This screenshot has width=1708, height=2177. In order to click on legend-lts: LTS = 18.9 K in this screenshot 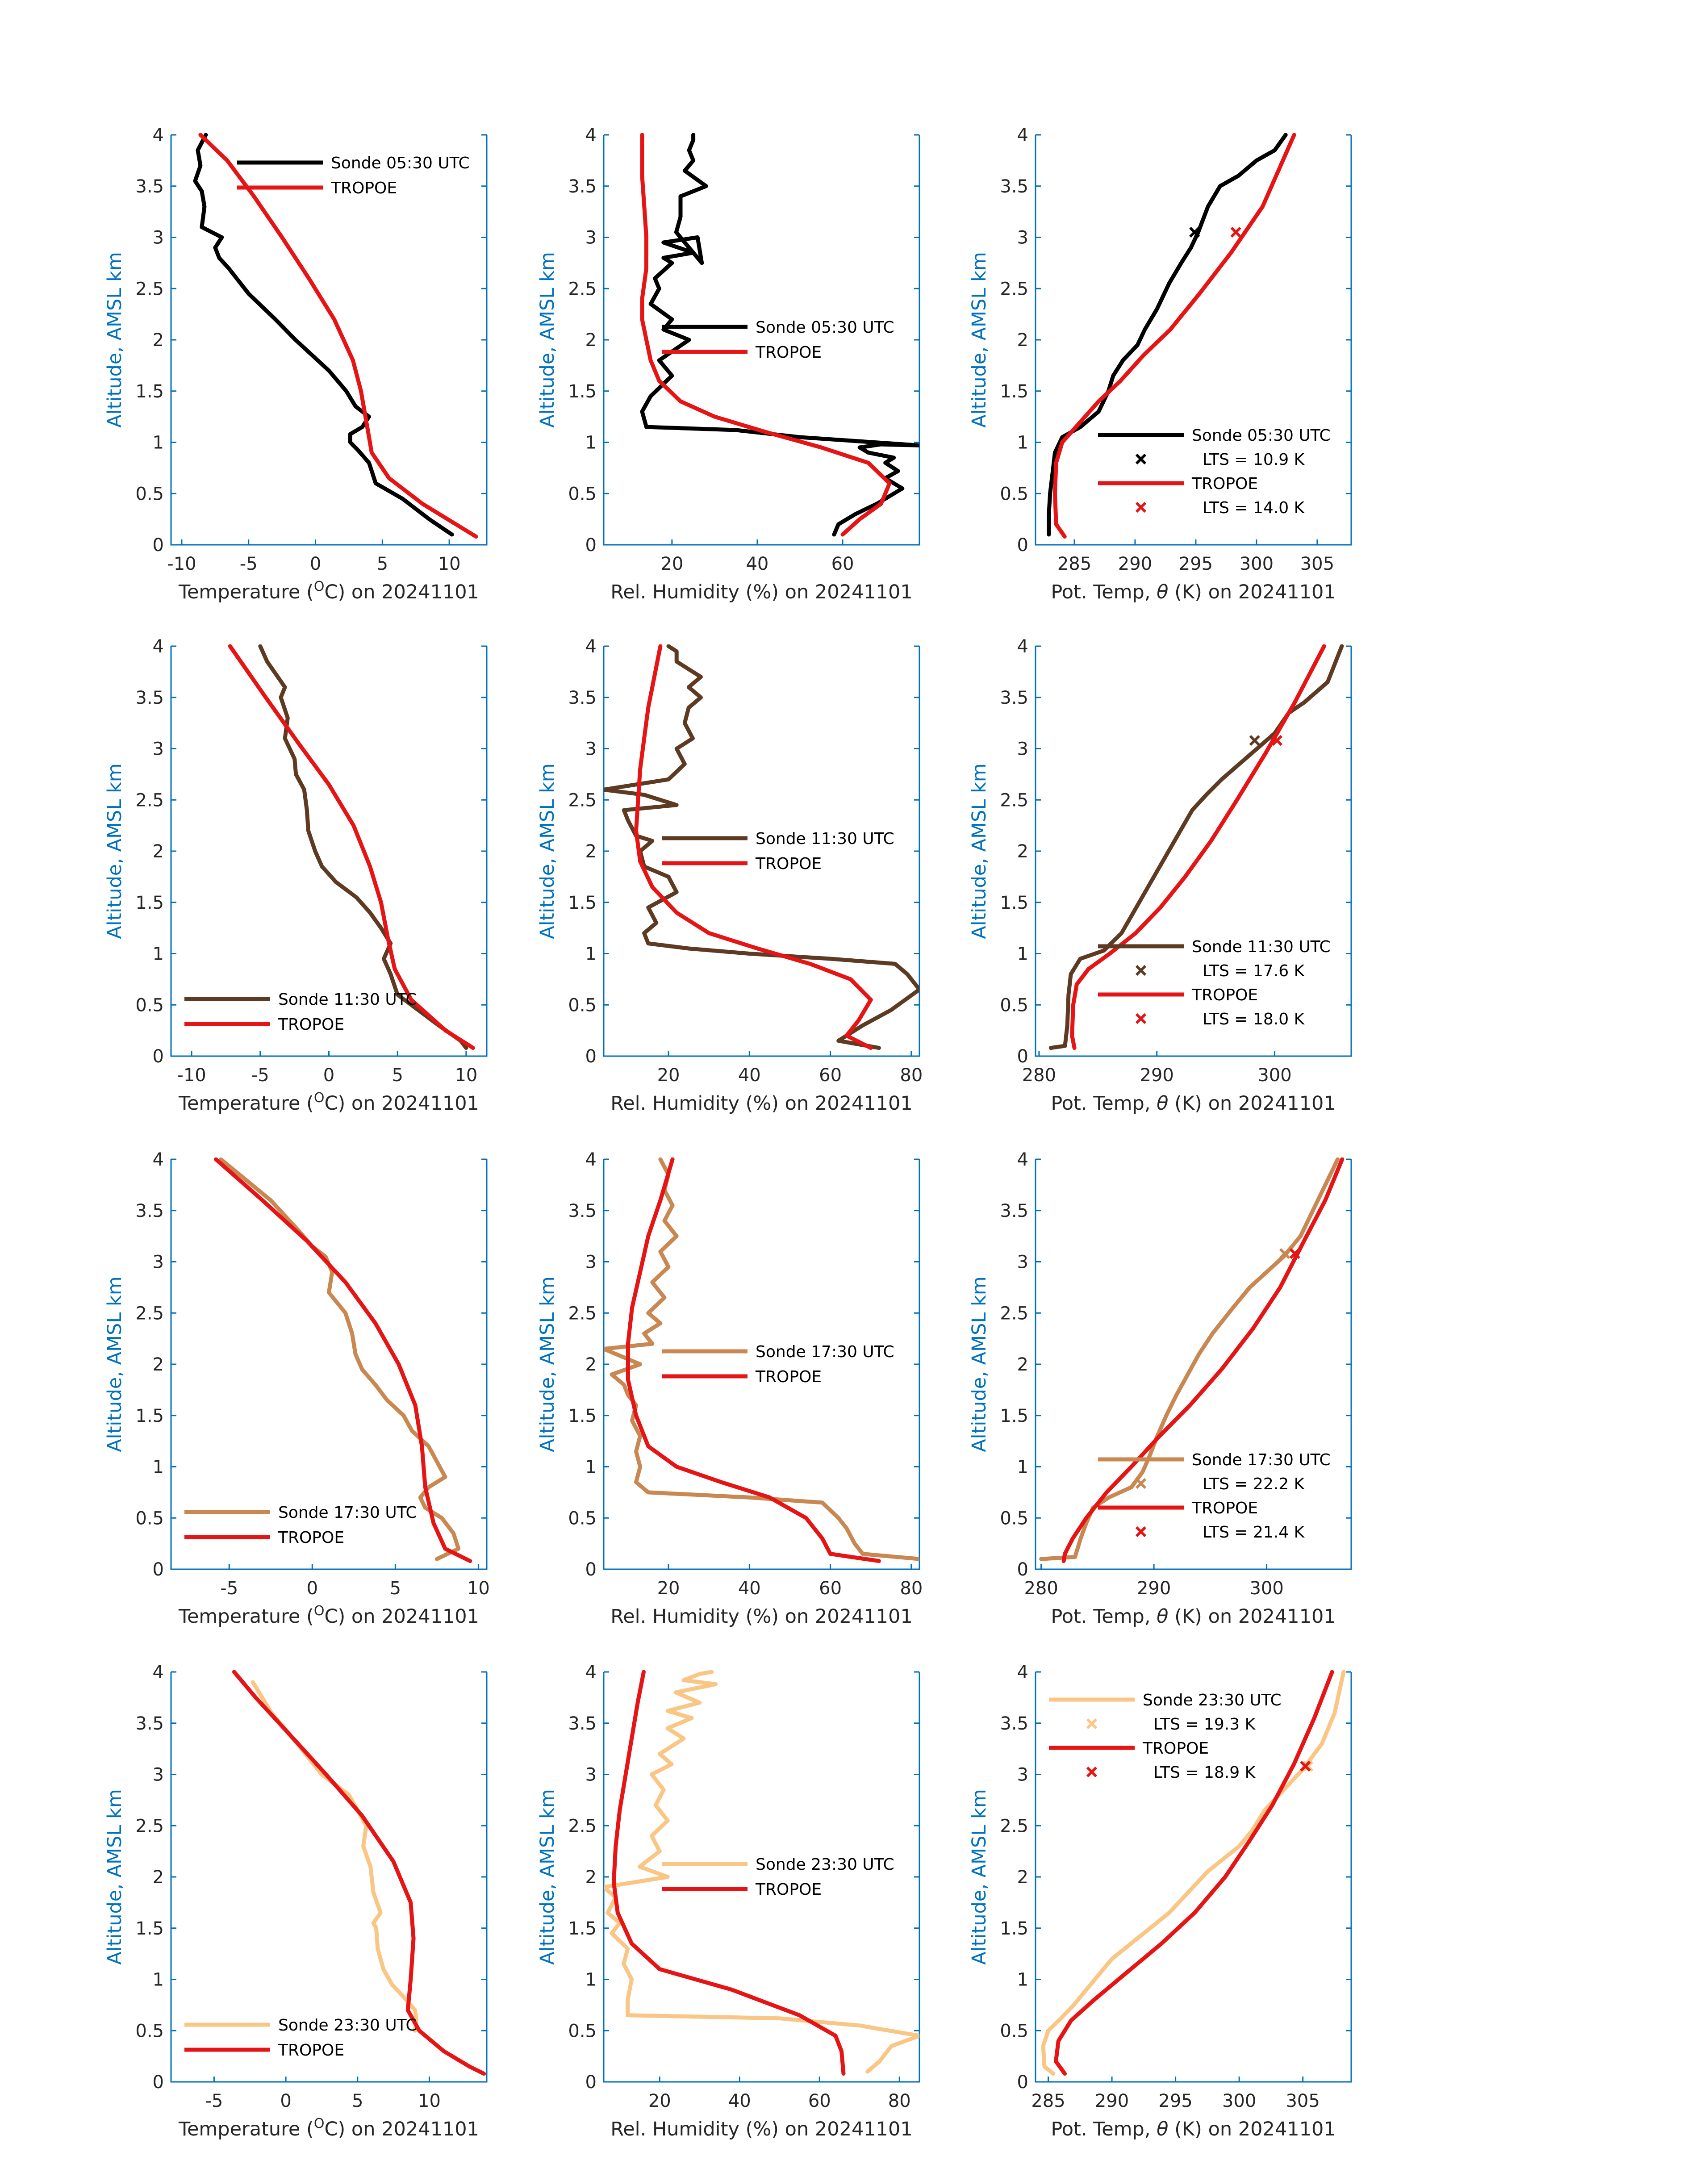, I will do `click(1204, 1772)`.